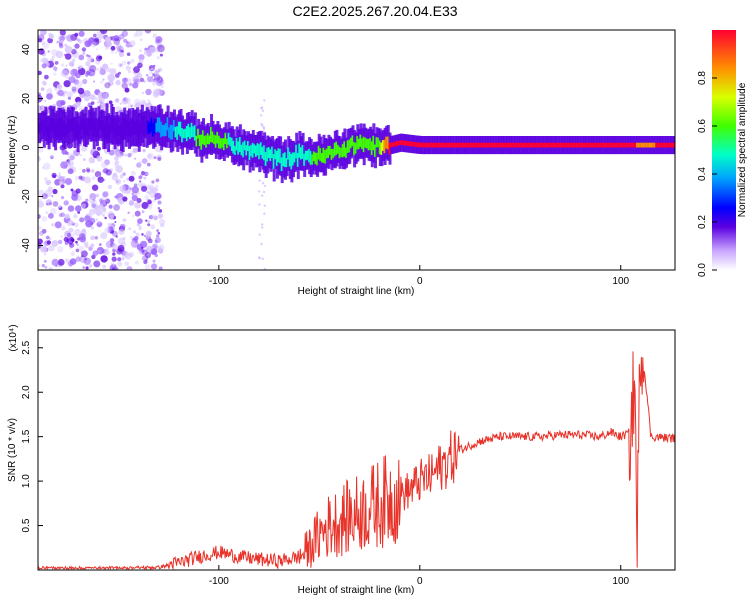 The width and height of the screenshot is (750, 600). Describe the element at coordinates (12, 450) in the screenshot. I see `snr-y-label: SNR (10 * v/v)` at that location.